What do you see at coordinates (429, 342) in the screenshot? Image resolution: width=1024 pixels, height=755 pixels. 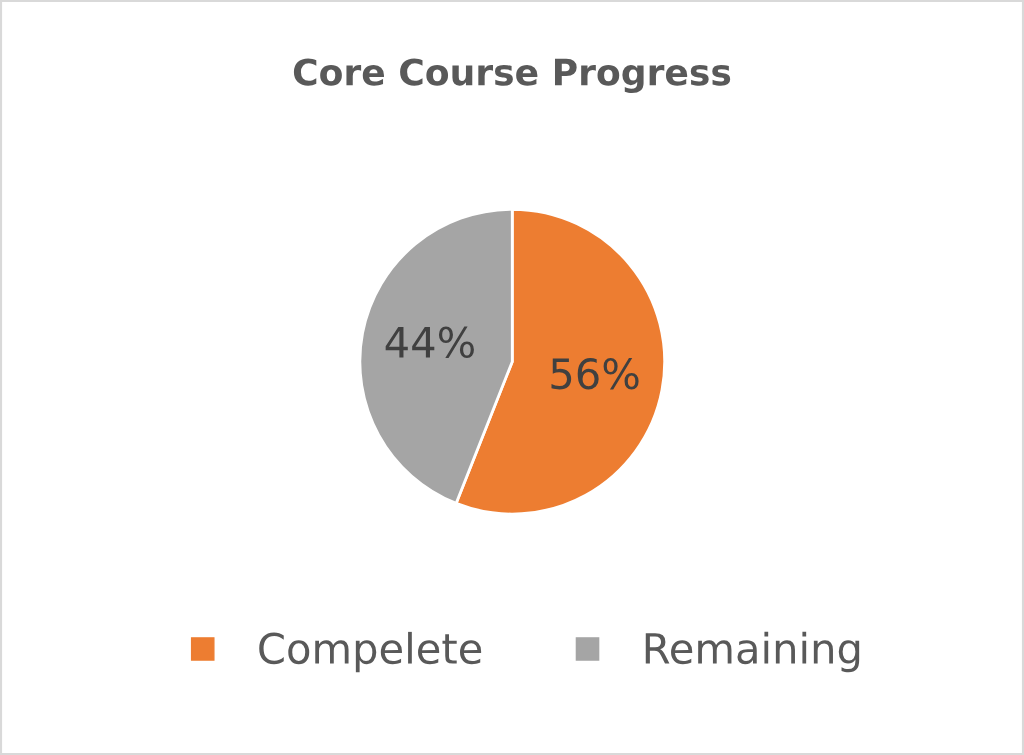 I see `data-label: 44%` at bounding box center [429, 342].